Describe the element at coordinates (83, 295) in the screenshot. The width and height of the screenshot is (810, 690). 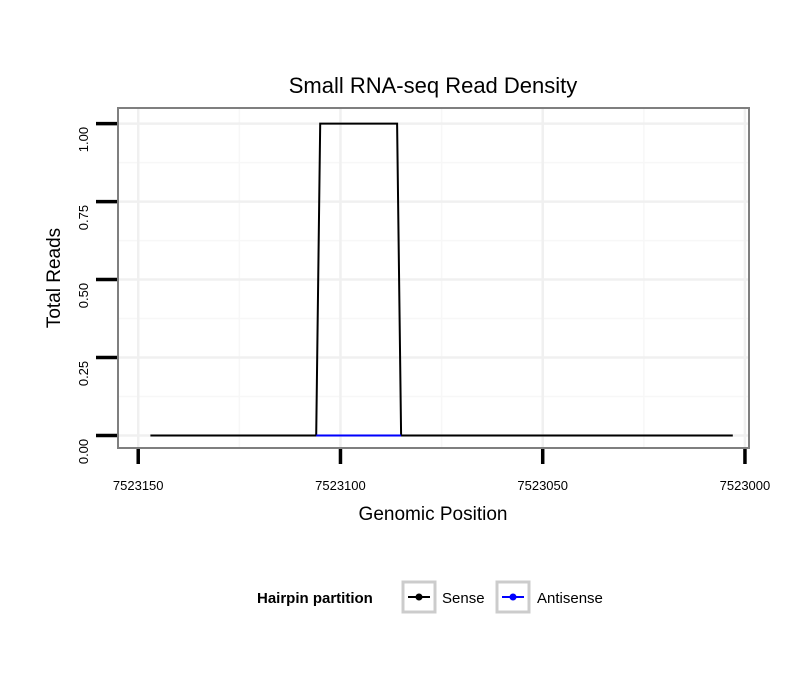
I see `y-tick-label: 0.50` at that location.